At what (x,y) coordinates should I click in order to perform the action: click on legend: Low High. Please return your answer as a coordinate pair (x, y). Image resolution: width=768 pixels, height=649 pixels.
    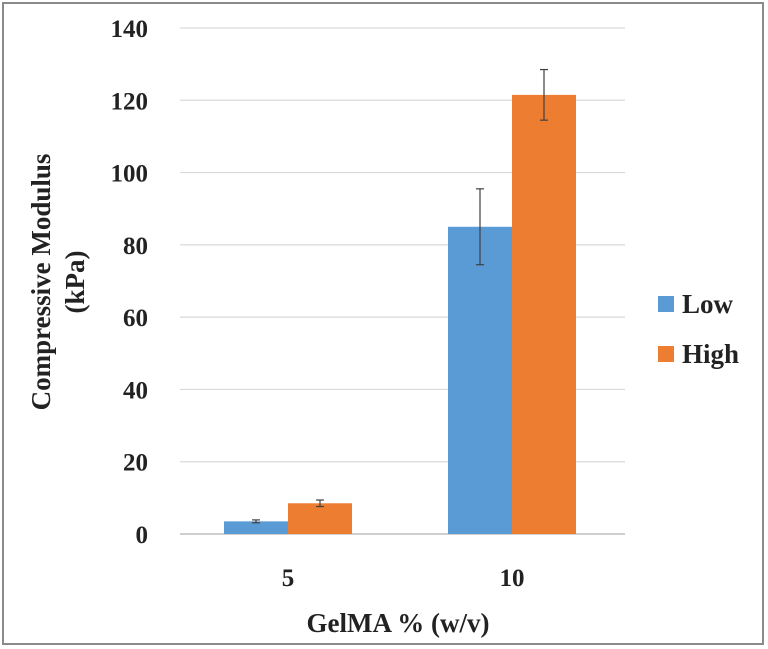
    Looking at the image, I should click on (698, 329).